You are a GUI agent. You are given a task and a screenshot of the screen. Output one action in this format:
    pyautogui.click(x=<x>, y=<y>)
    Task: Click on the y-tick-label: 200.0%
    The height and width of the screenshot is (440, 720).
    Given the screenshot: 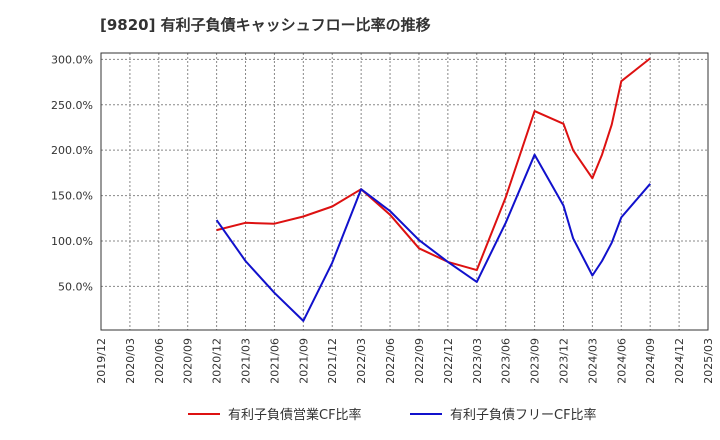 What is the action you would take?
    pyautogui.click(x=72, y=150)
    